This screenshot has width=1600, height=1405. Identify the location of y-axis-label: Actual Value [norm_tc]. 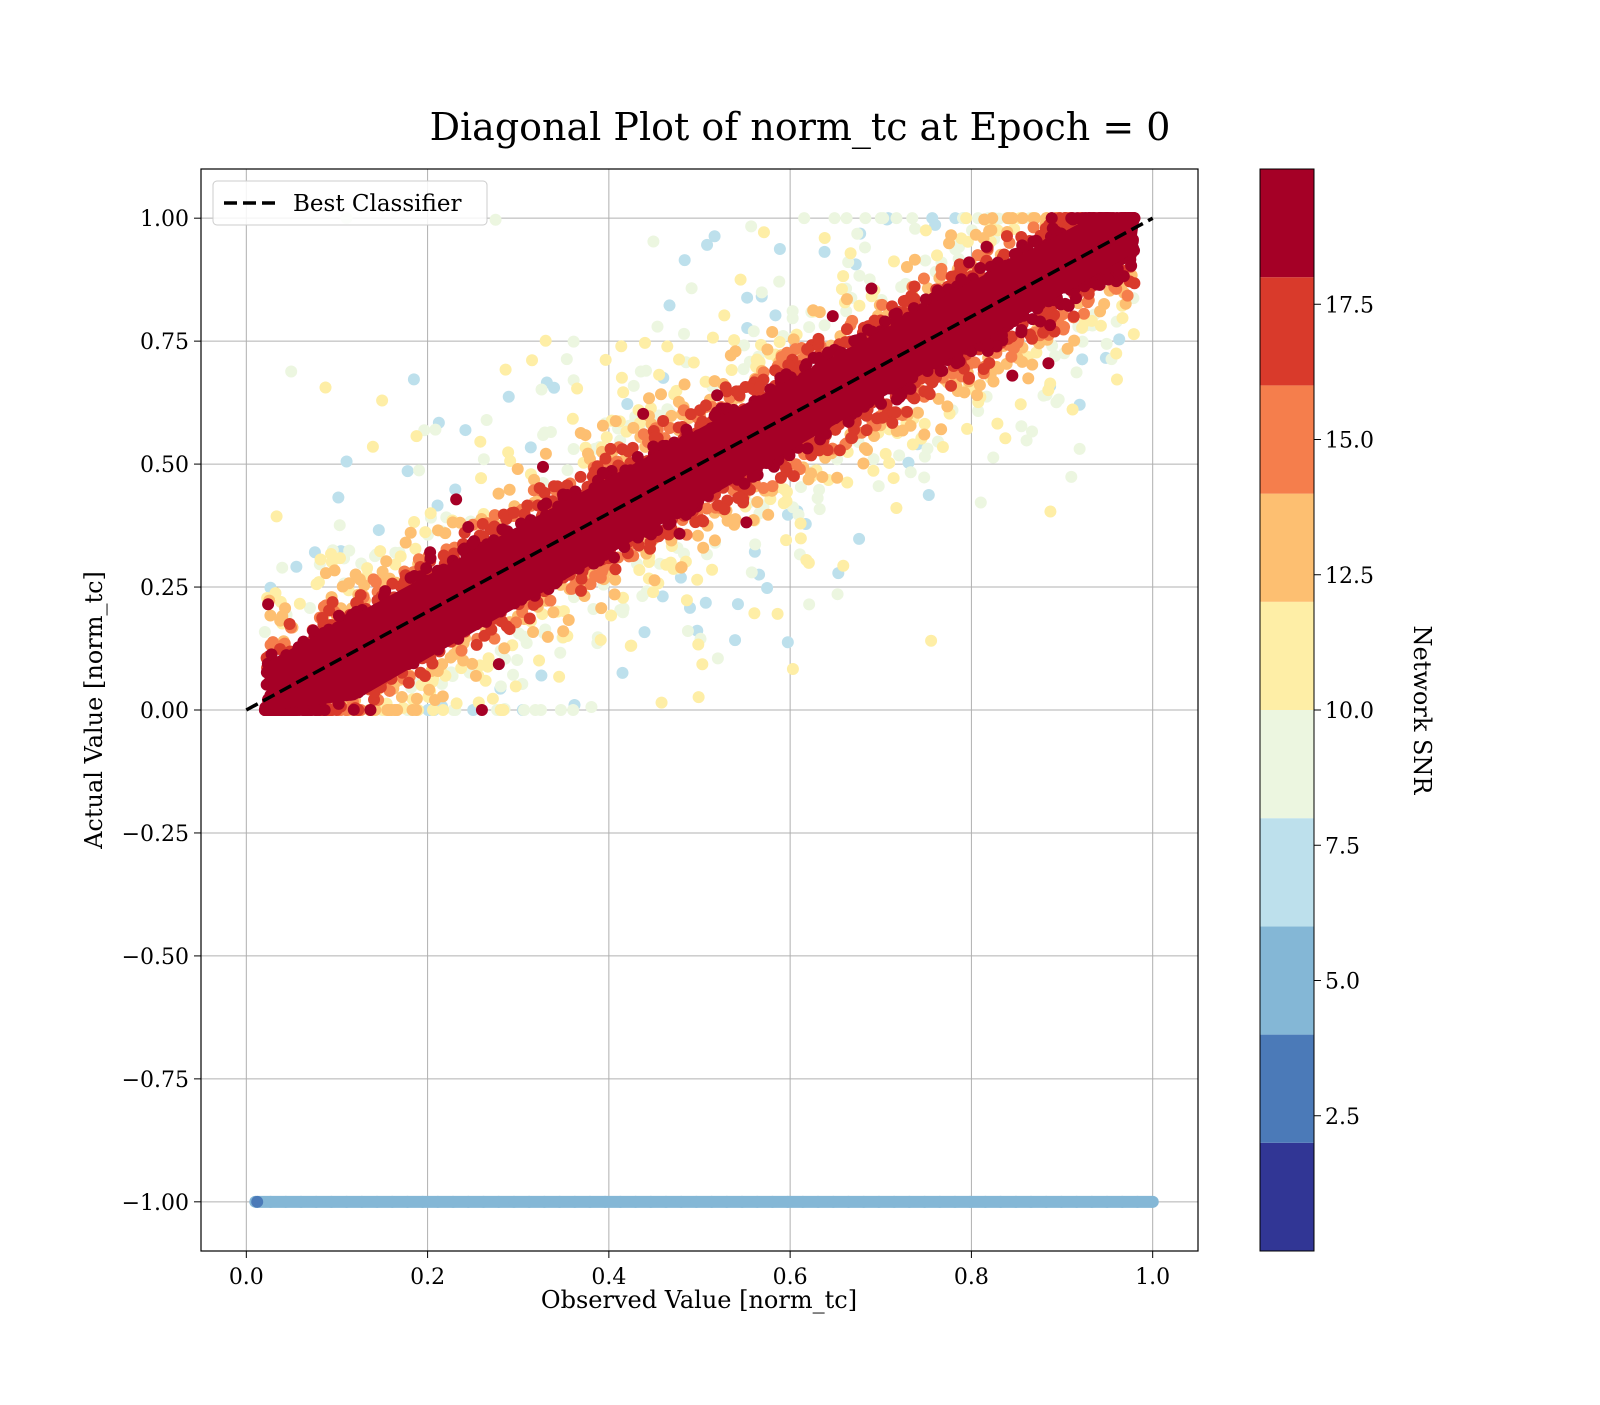
(94, 710).